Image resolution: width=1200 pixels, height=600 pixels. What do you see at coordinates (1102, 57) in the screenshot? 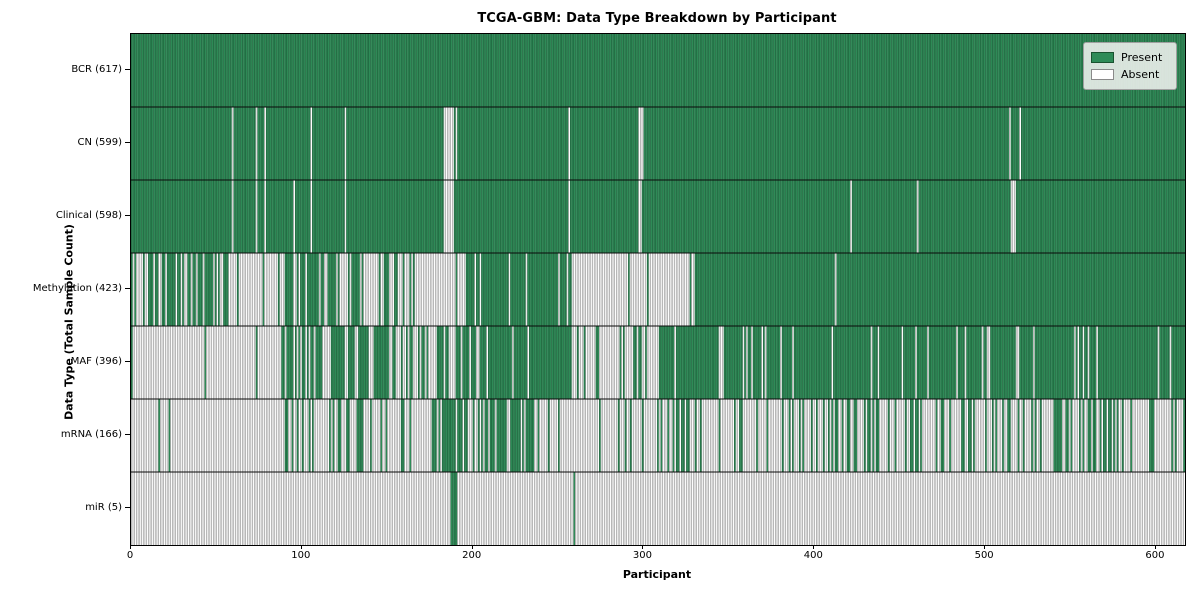
I see `present-swatch-icon` at bounding box center [1102, 57].